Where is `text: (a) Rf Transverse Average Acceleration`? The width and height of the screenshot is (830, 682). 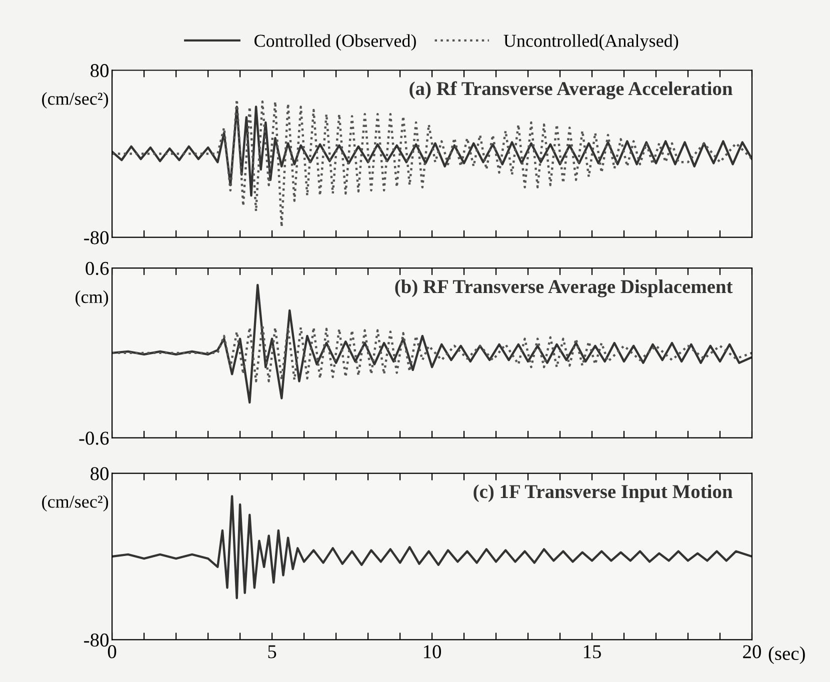 text: (a) Rf Transverse Average Acceleration is located at coordinates (571, 90).